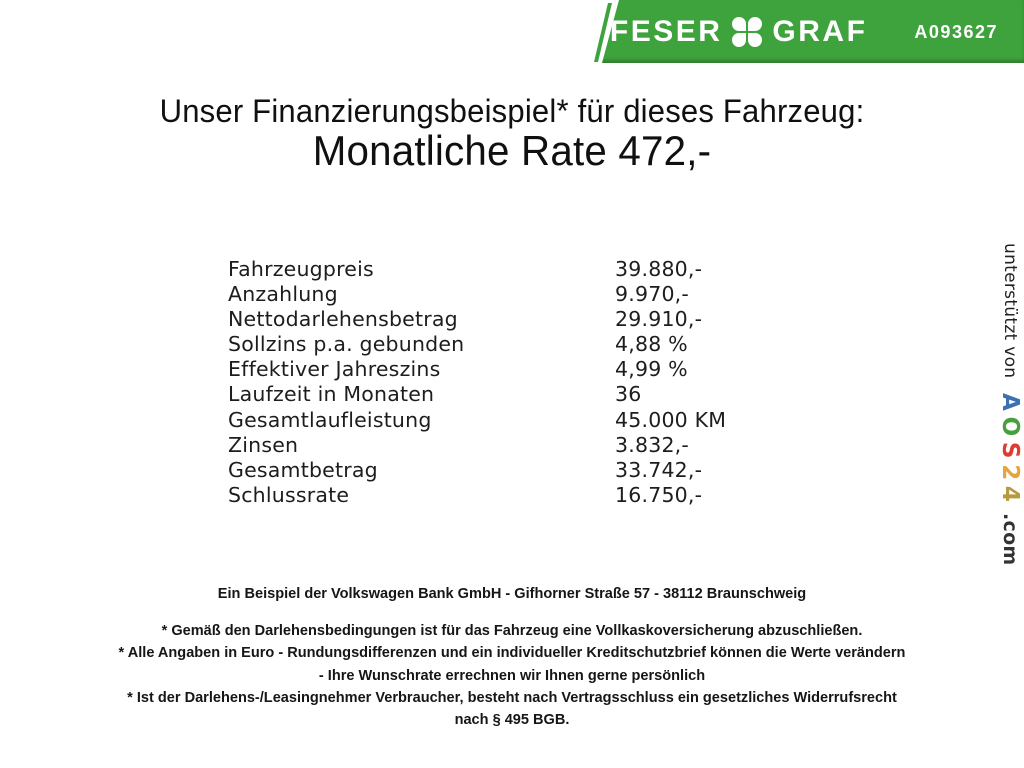  What do you see at coordinates (477, 269) in the screenshot?
I see `table-row: Fahrzeugpreis 39.880,-` at bounding box center [477, 269].